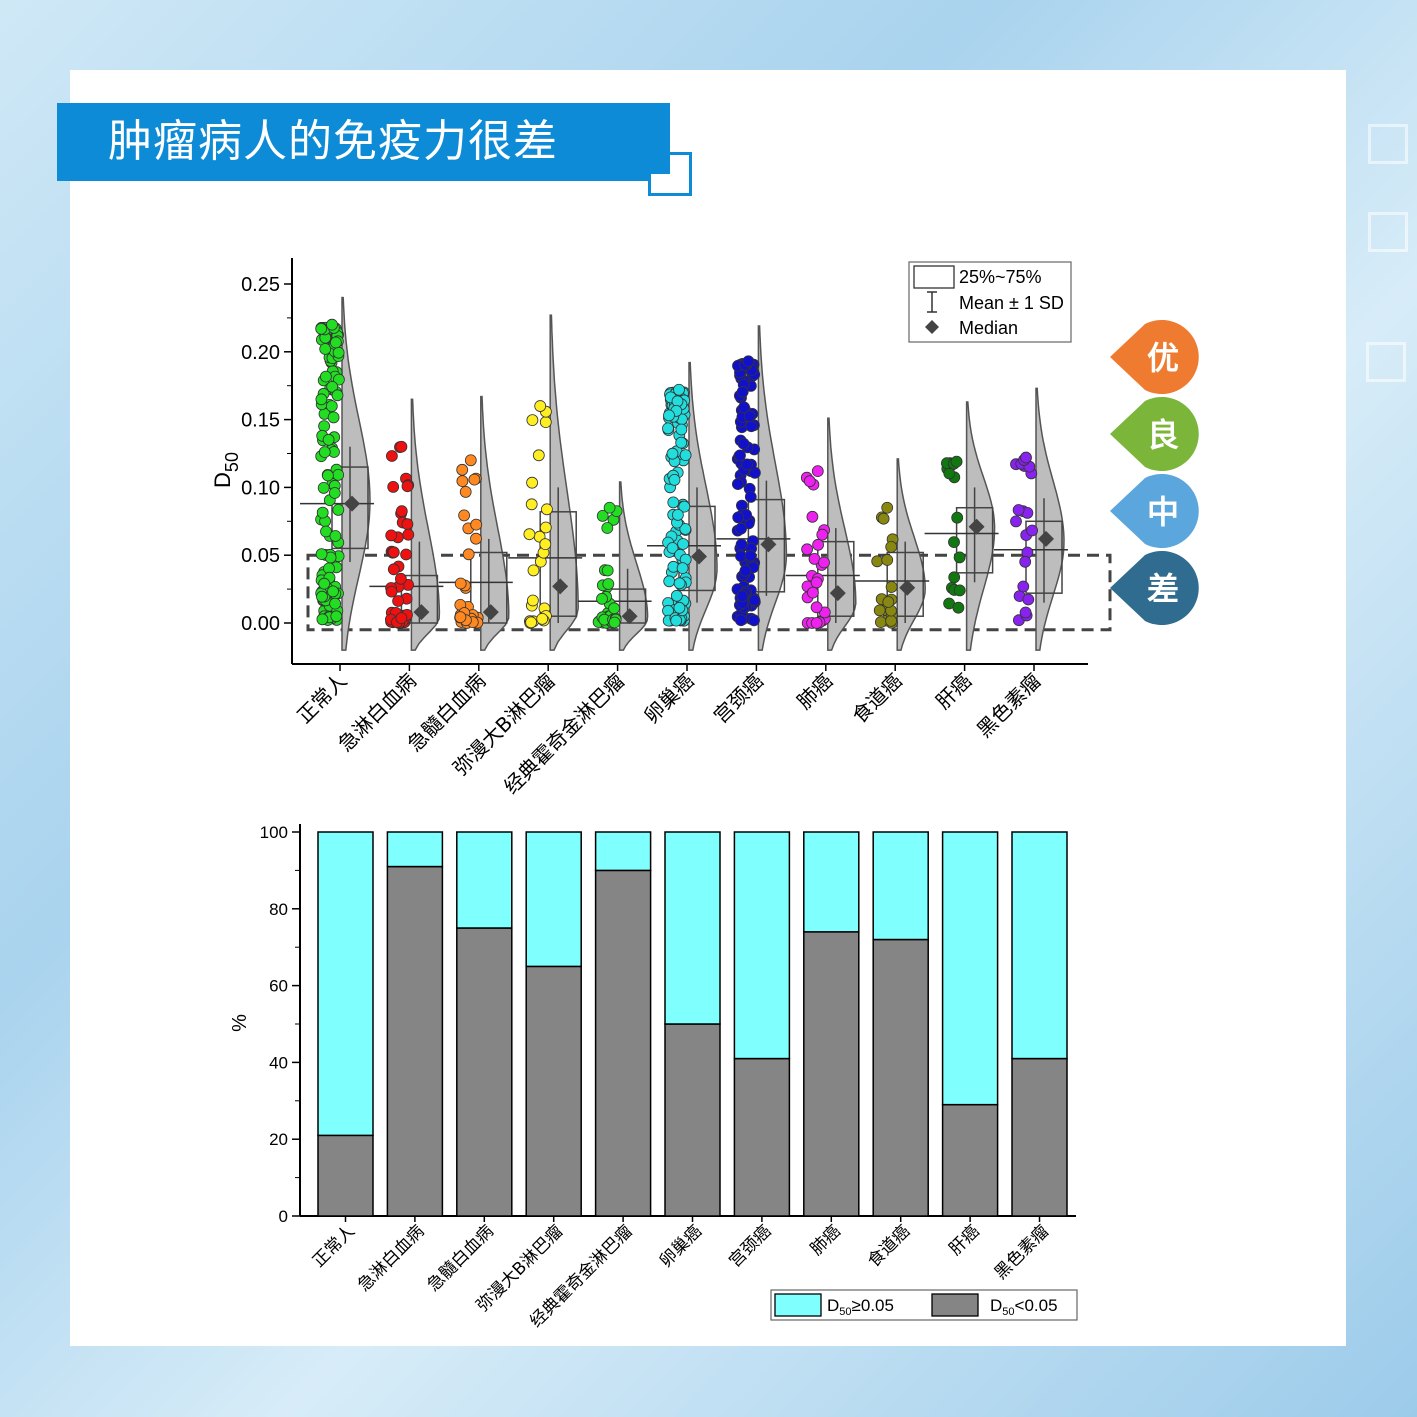 This screenshot has height=1417, width=1417. I want to click on y-tick-label: 0.20, so click(260, 353).